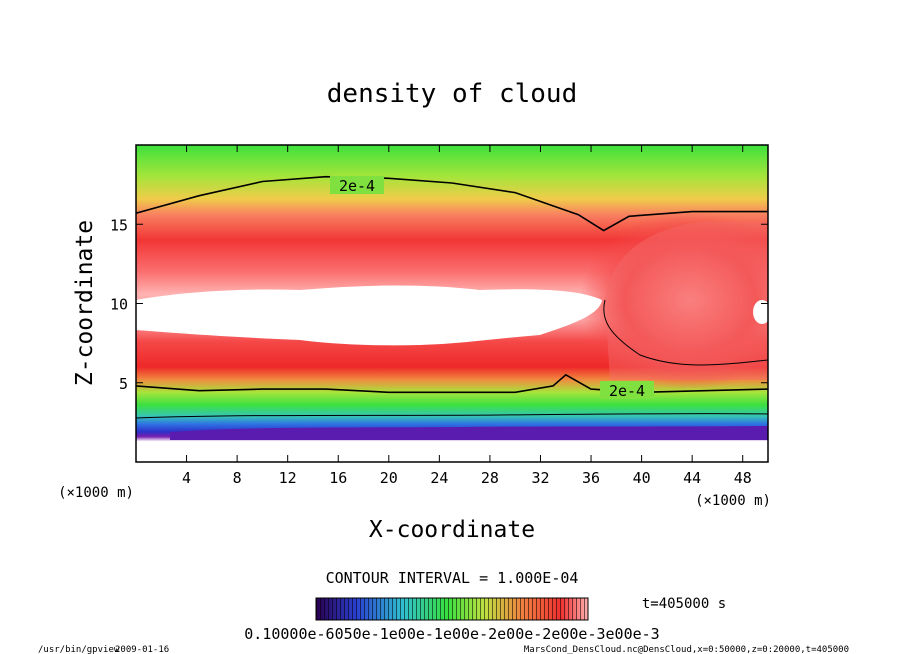  What do you see at coordinates (288, 478) in the screenshot?
I see `x-tick-label: 12` at bounding box center [288, 478].